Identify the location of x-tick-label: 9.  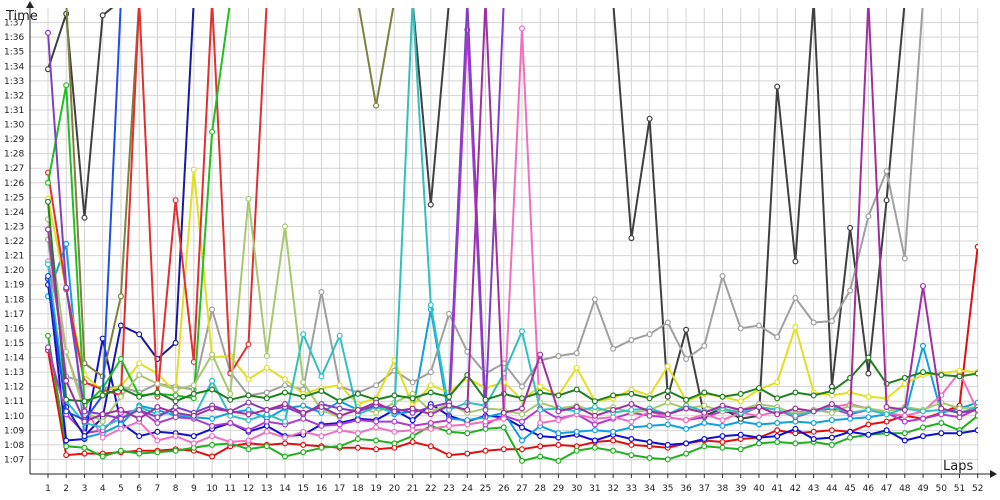
(194, 489).